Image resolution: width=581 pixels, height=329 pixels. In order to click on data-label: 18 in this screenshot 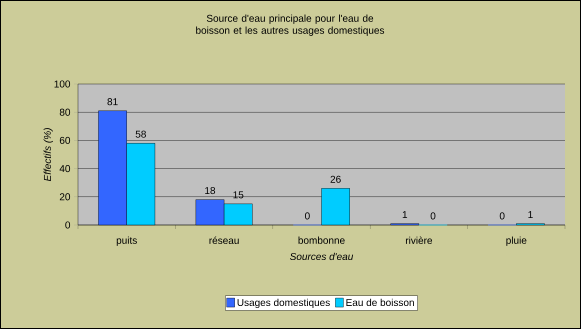, I will do `click(210, 190)`.